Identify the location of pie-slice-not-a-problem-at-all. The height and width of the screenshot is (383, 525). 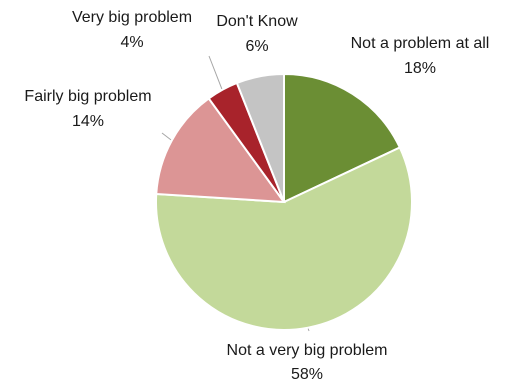
(342, 138).